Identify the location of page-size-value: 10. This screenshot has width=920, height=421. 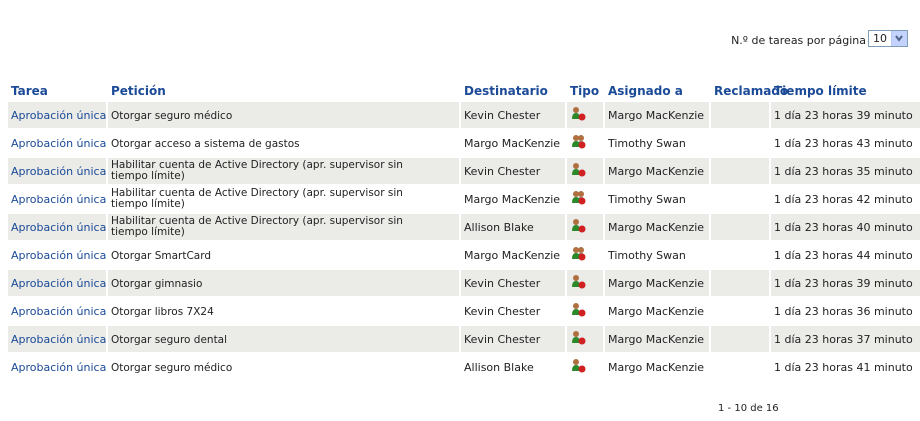
(880, 38).